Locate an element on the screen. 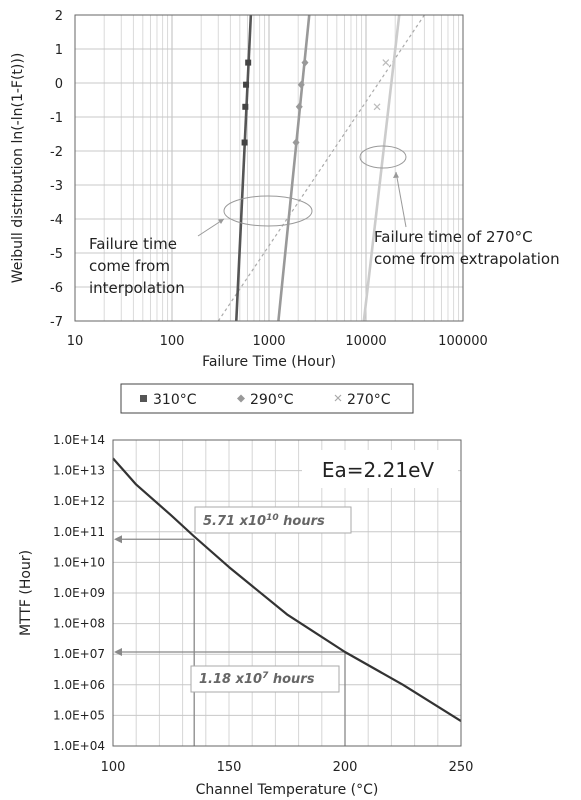 The height and width of the screenshot is (800, 581). weibull-extrapolation-layer is located at coordinates (321, 168).